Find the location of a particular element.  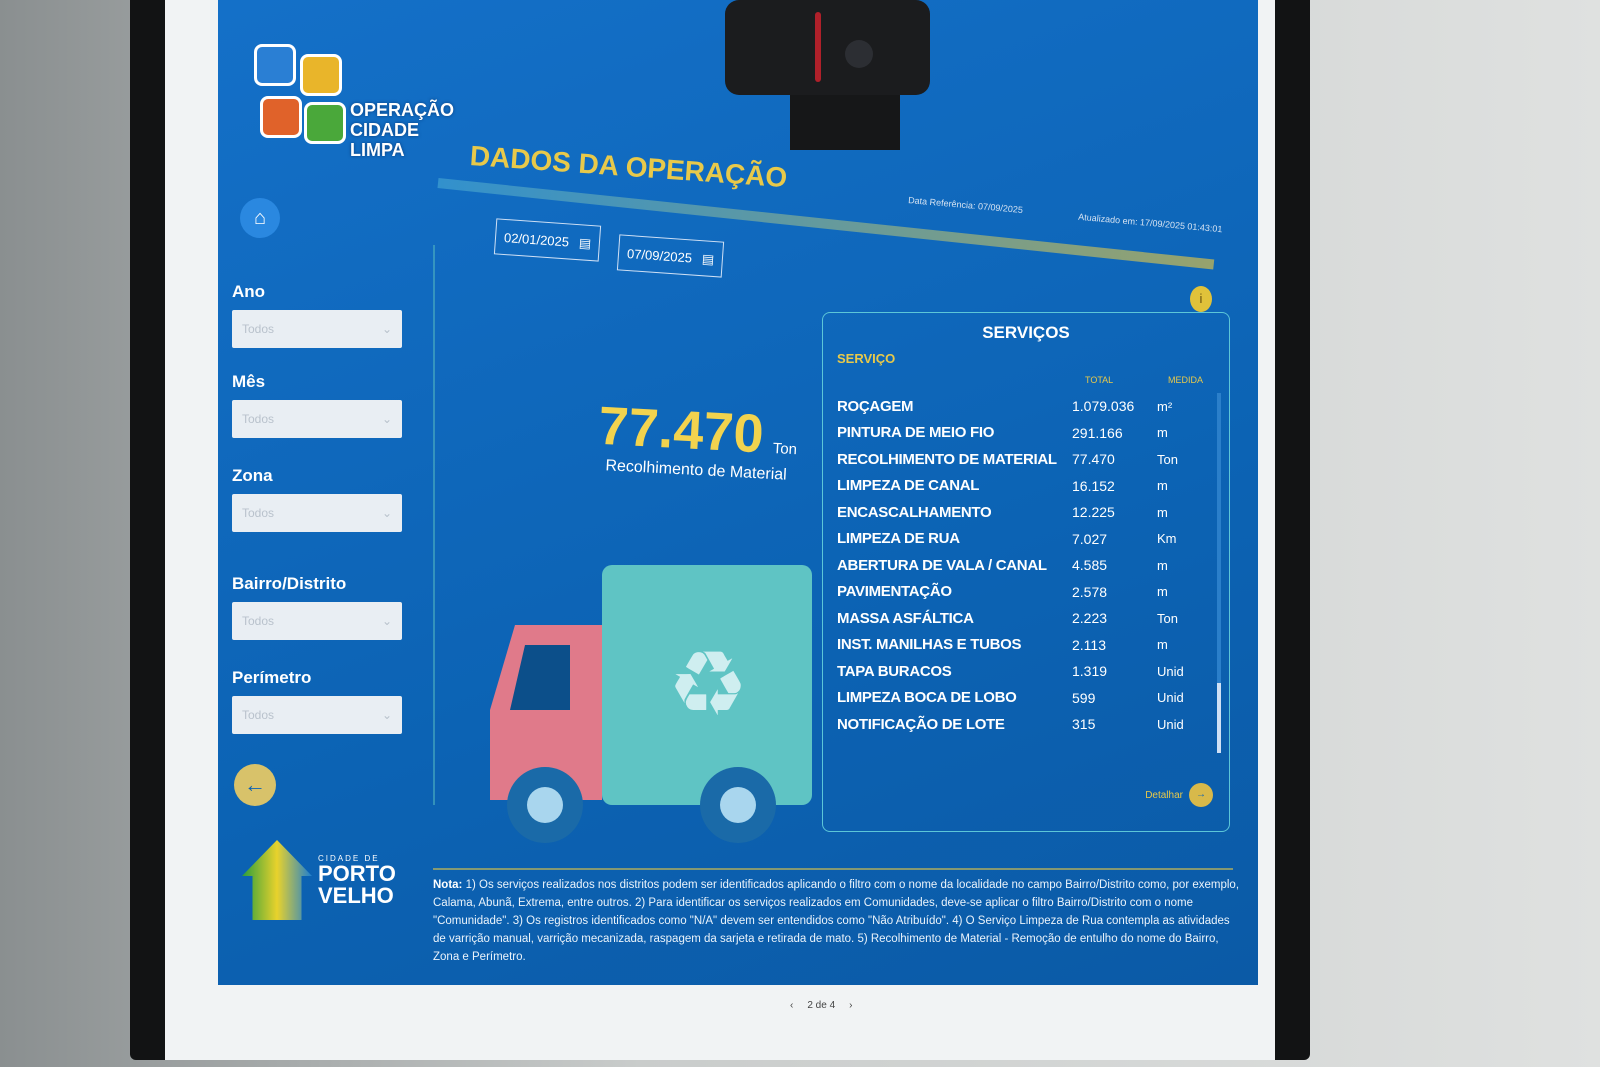

page-indicator: 2 de 4 is located at coordinates (821, 1005).